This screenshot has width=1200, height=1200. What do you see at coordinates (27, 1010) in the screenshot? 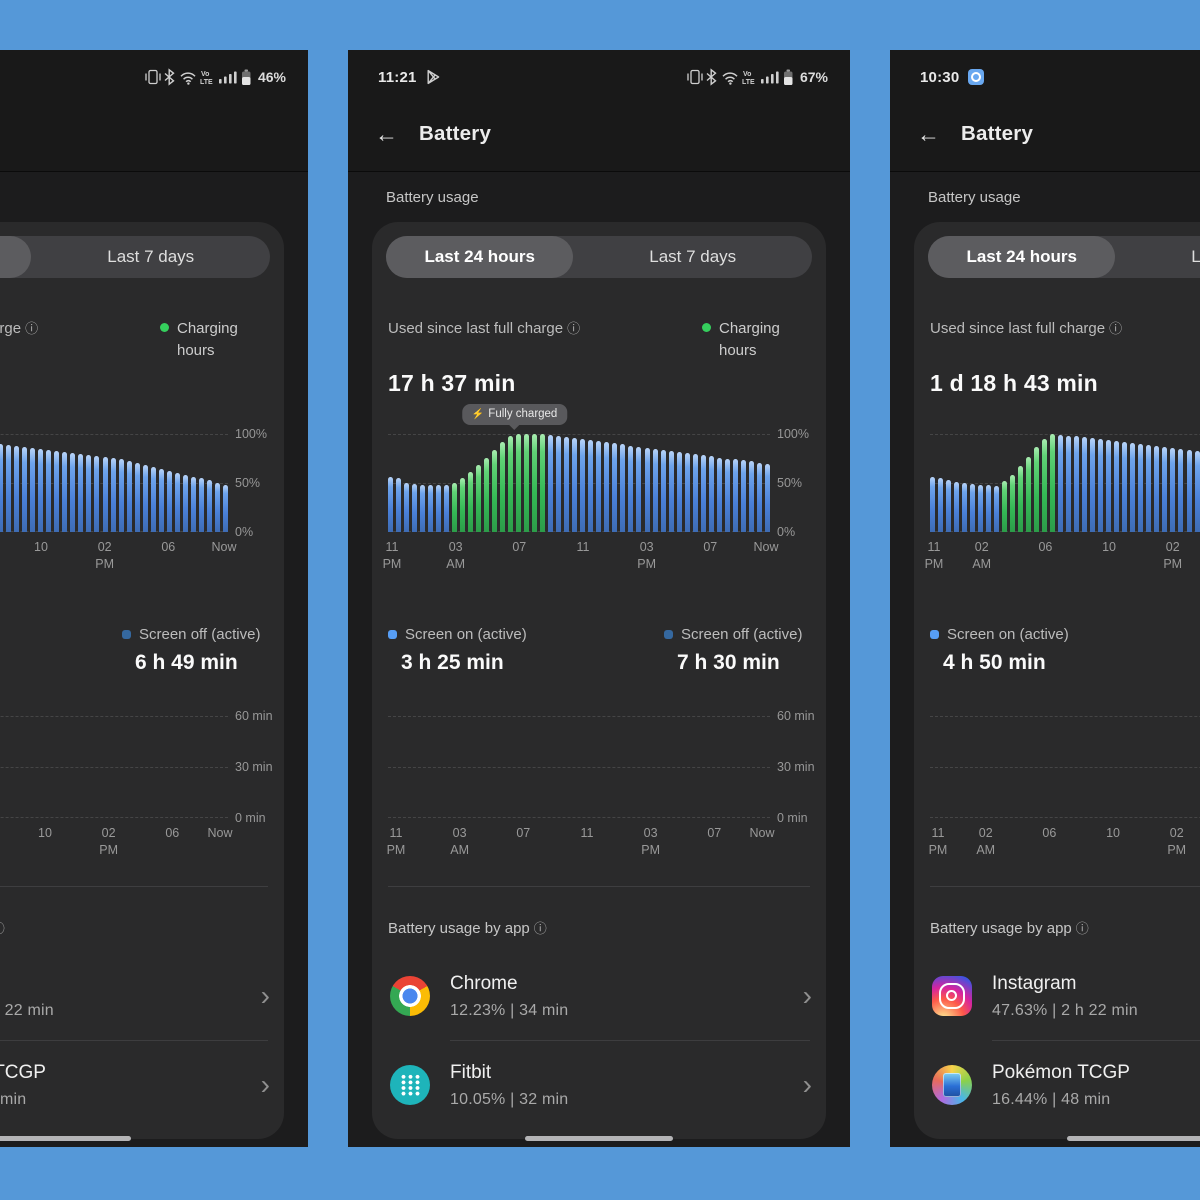
I see `app-usage-stats: 47.63% | 2 h 22 min` at bounding box center [27, 1010].